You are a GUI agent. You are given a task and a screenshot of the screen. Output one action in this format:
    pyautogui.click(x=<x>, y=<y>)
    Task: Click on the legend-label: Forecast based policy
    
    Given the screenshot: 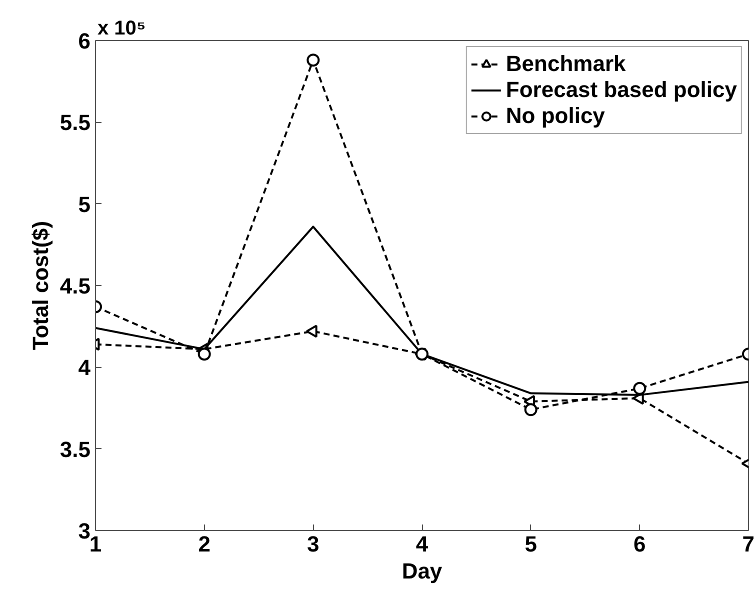 What is the action you would take?
    pyautogui.click(x=621, y=90)
    